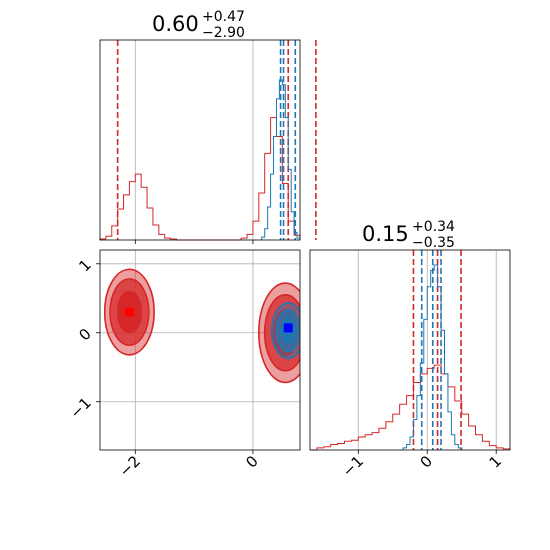 This screenshot has height=550, width=550. Describe the element at coordinates (385, 234) in the screenshot. I see `title-param1-value: 0.15` at that location.